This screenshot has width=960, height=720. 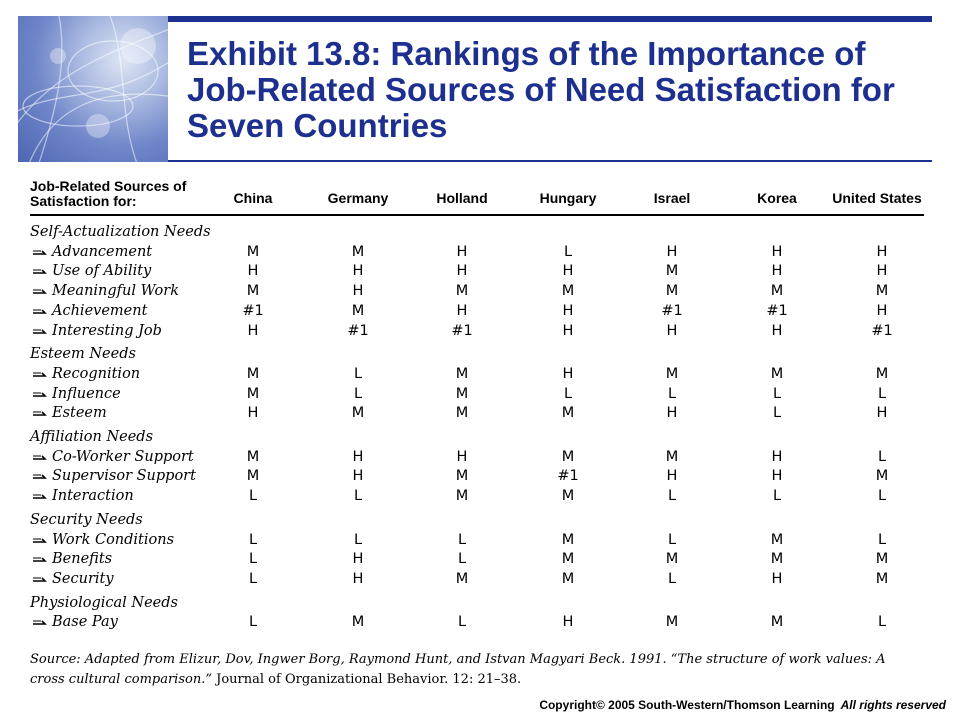 I want to click on column-header-holland: Holland, so click(x=462, y=198).